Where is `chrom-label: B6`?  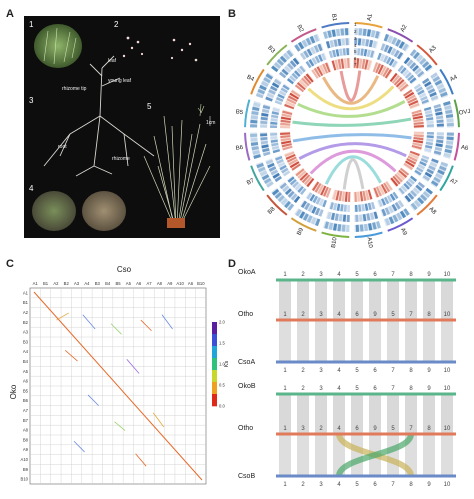
chrom-label: B6 is located at coordinates (239, 148).